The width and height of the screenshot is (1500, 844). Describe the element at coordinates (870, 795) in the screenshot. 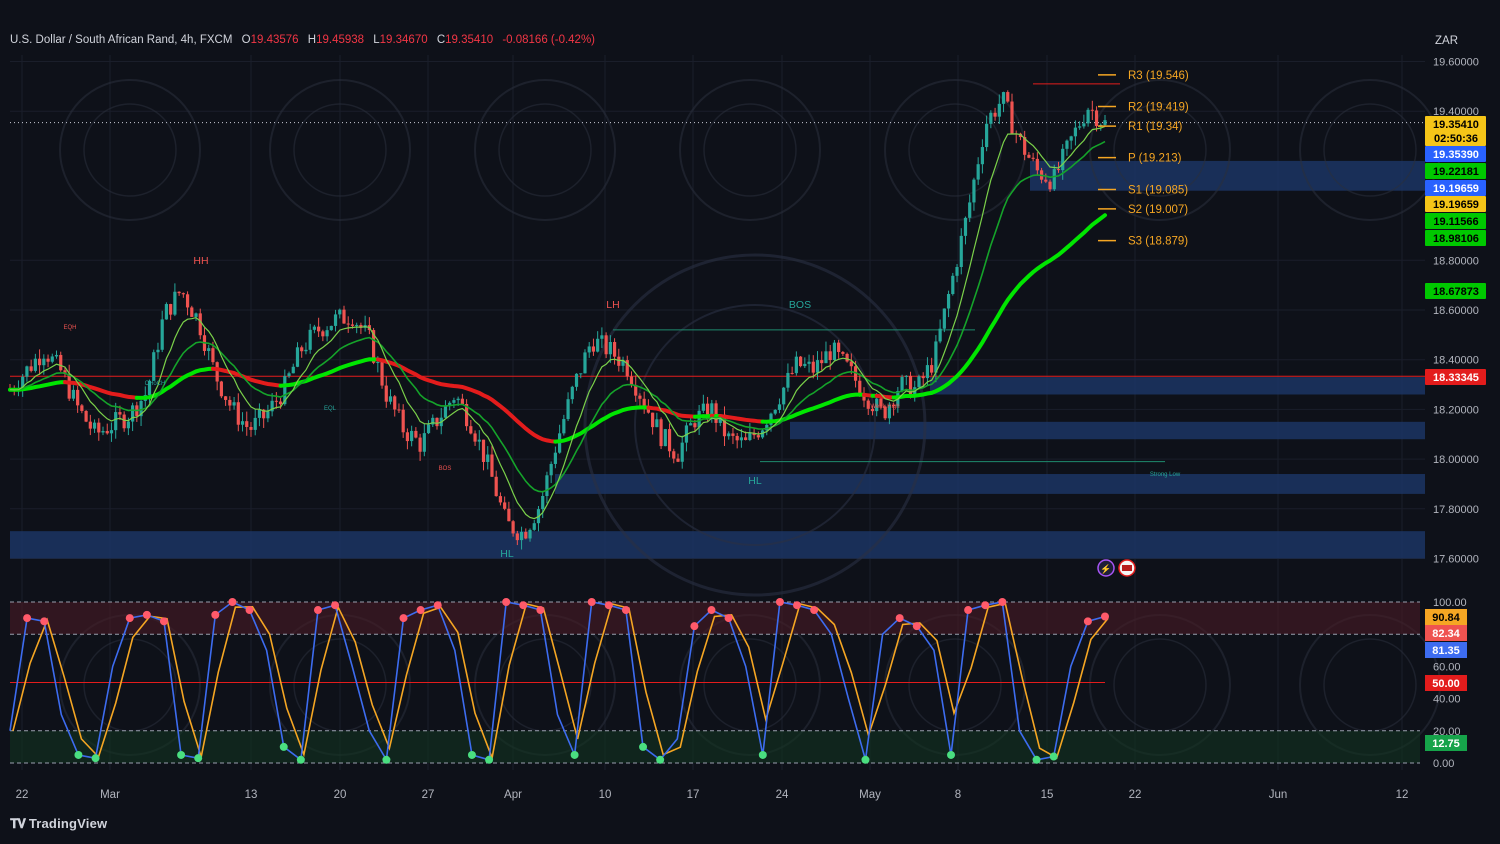

I see `time-tick-label: May` at that location.